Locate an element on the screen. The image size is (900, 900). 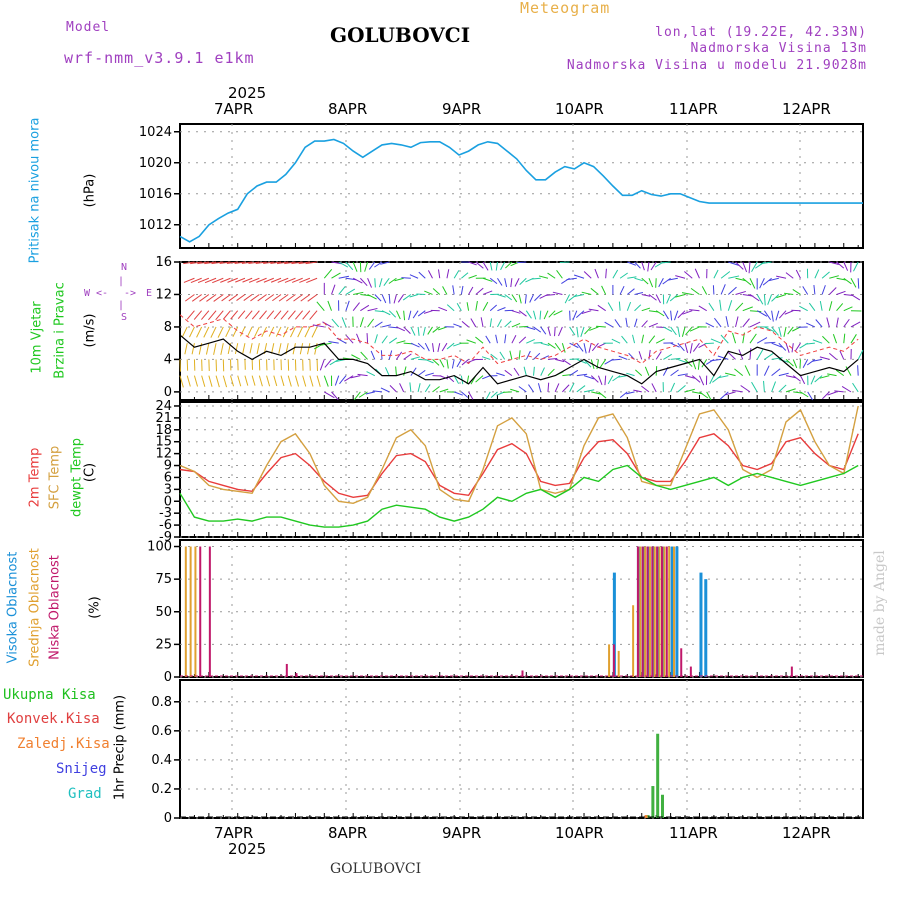
temperature-ytick-label: 12 is located at coordinates (163, 454).